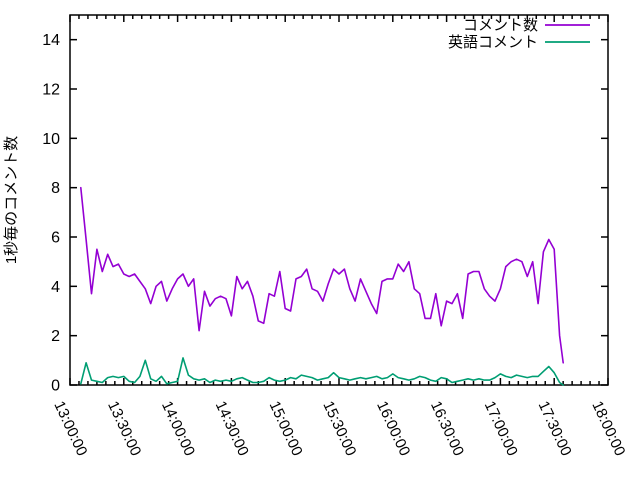  Describe the element at coordinates (51, 40) in the screenshot. I see `y-tick-label: 14` at that location.